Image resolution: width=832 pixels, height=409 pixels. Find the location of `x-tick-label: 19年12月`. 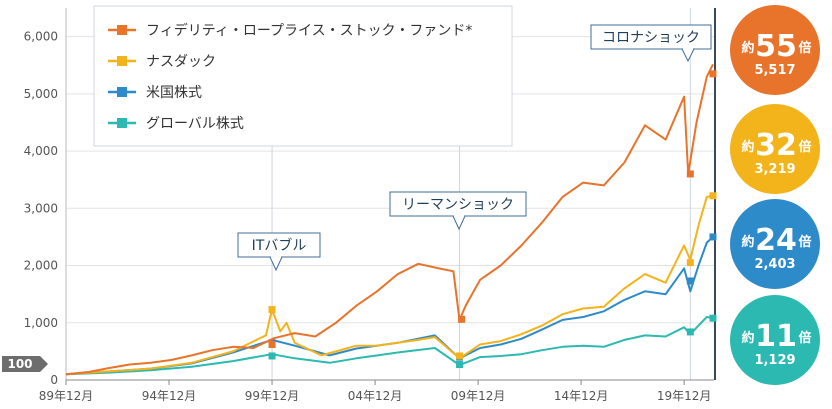

x-tick-label: 19年12月 is located at coordinates (684, 396).